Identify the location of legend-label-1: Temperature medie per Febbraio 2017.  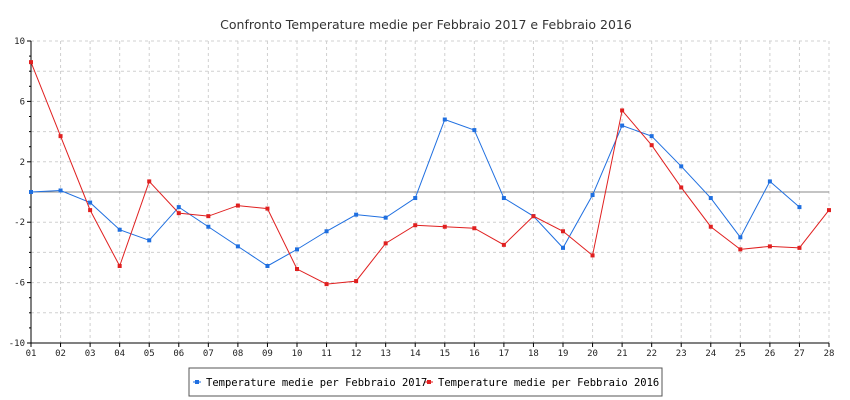
(316, 383).